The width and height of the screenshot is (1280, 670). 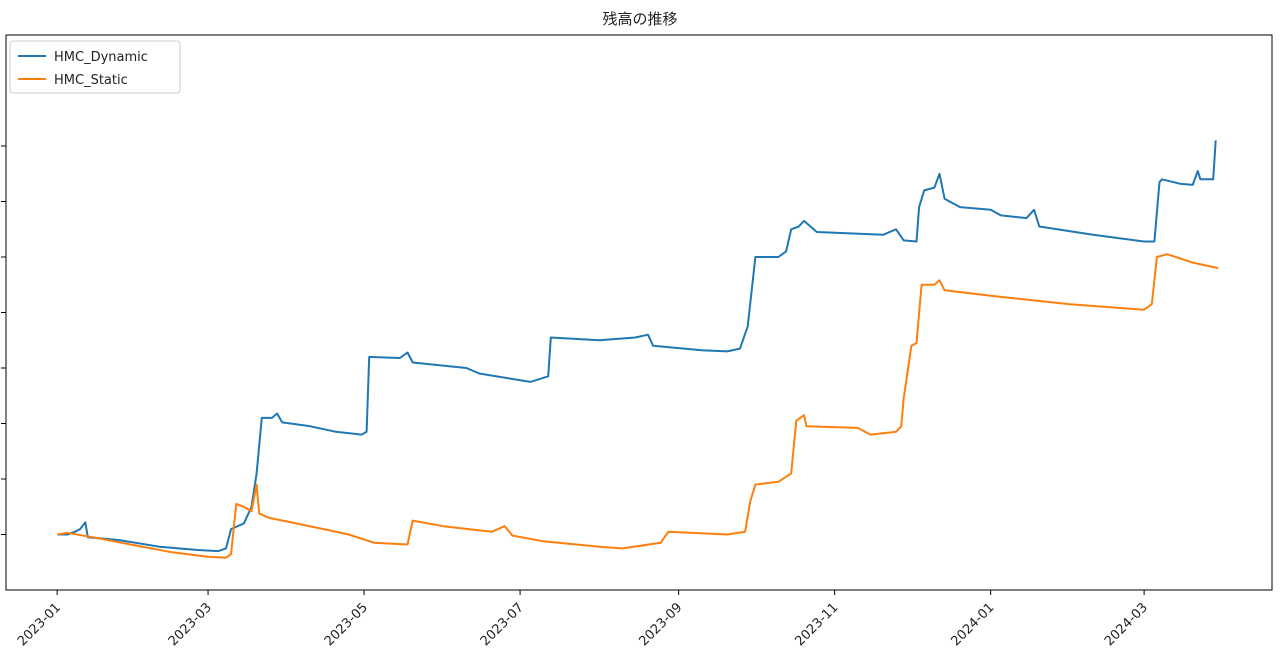 I want to click on x-tick-label-3: 2023-07, so click(x=502, y=624).